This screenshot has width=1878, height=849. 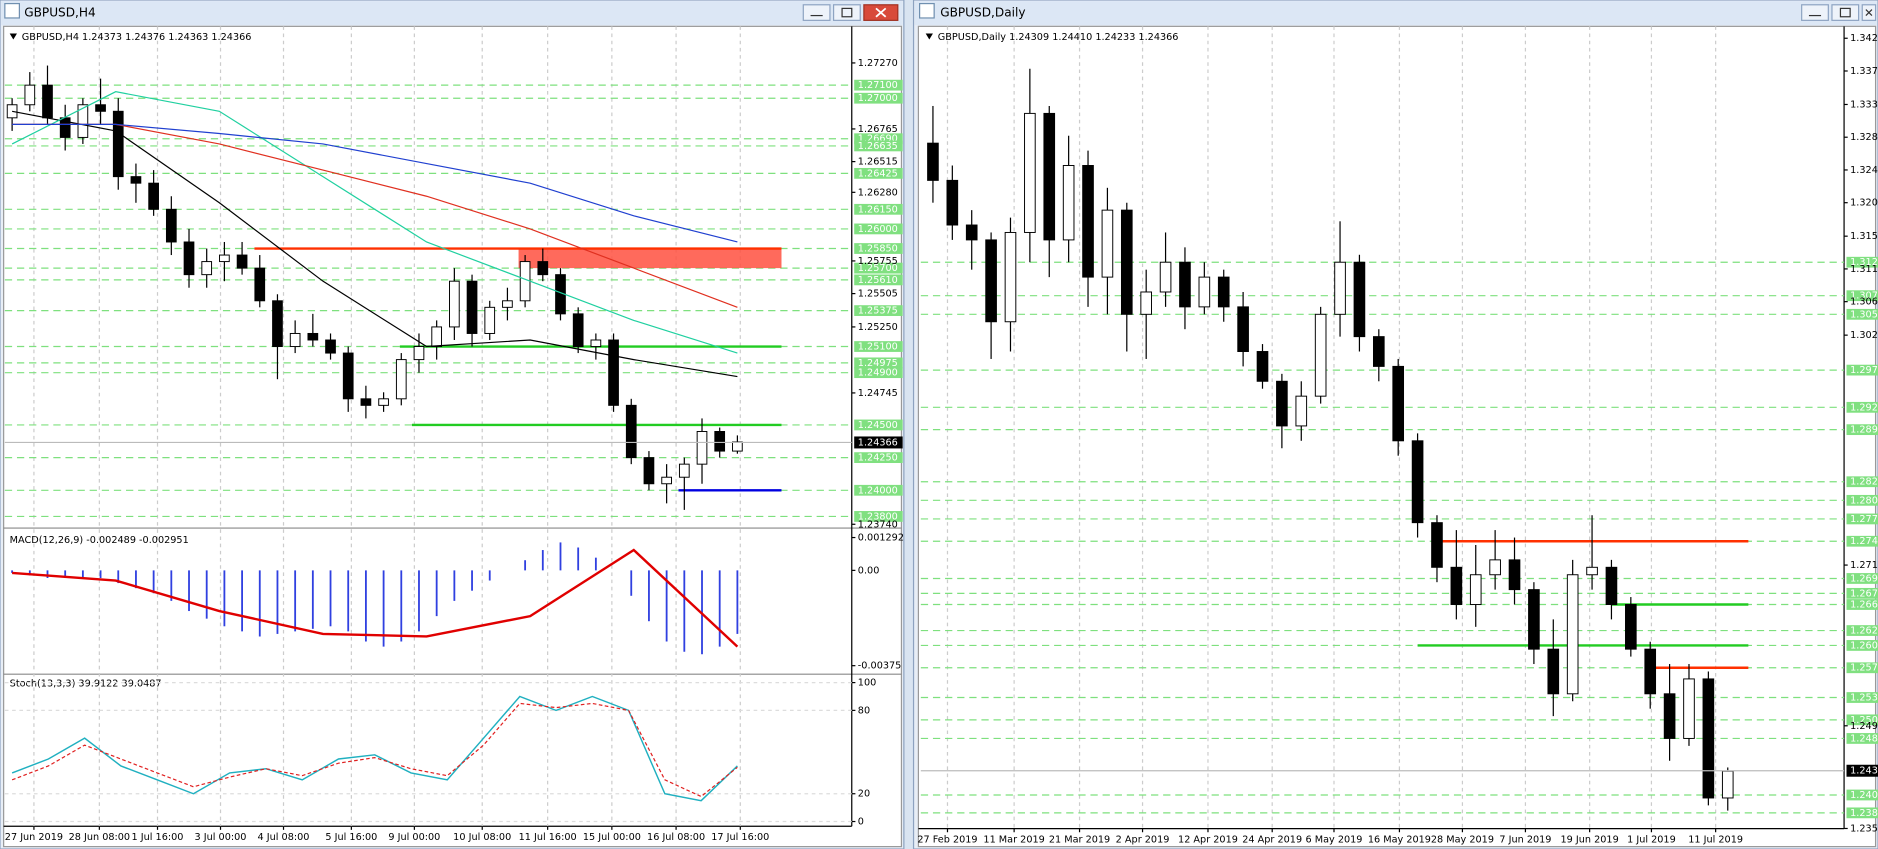 What do you see at coordinates (221, 837) in the screenshot?
I see `x-tick-label: 3 Jul 00:00` at bounding box center [221, 837].